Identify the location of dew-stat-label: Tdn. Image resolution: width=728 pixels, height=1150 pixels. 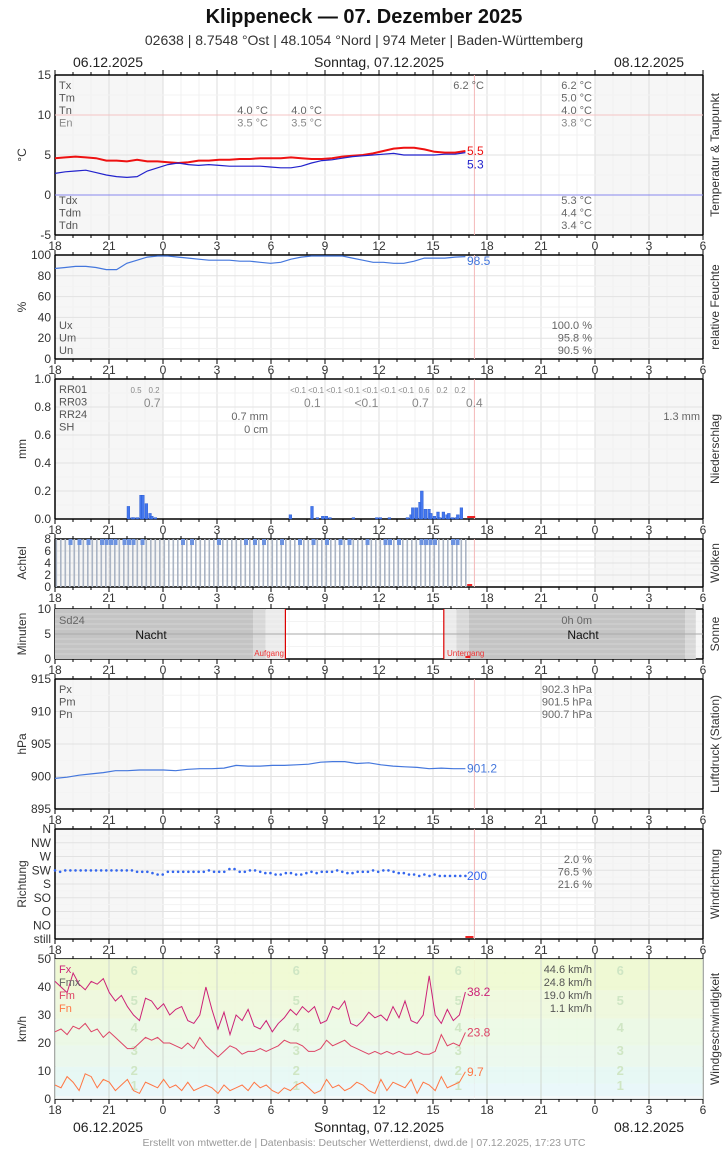
(68, 226).